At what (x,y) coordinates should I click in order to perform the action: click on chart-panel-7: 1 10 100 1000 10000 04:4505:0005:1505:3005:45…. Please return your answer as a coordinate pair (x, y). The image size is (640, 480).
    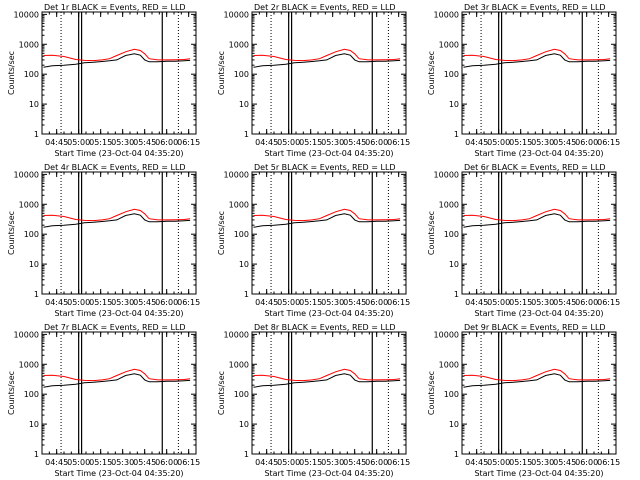
    Looking at the image, I should click on (103, 400).